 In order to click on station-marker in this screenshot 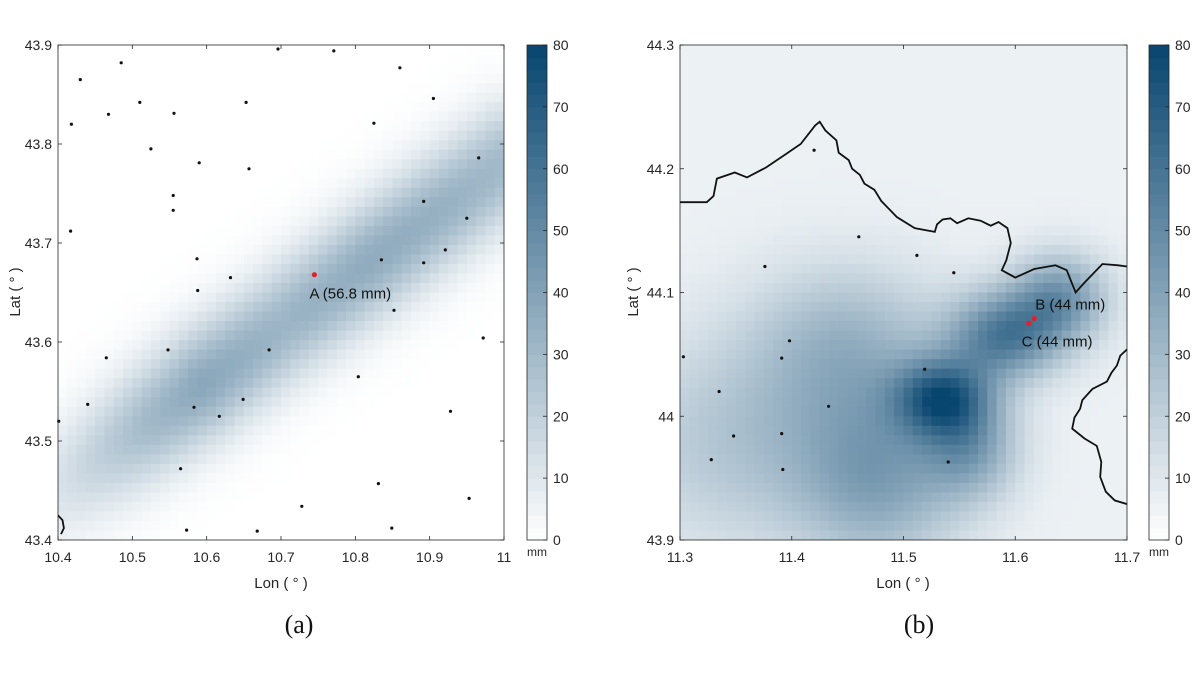, I will do `click(71, 124)`.